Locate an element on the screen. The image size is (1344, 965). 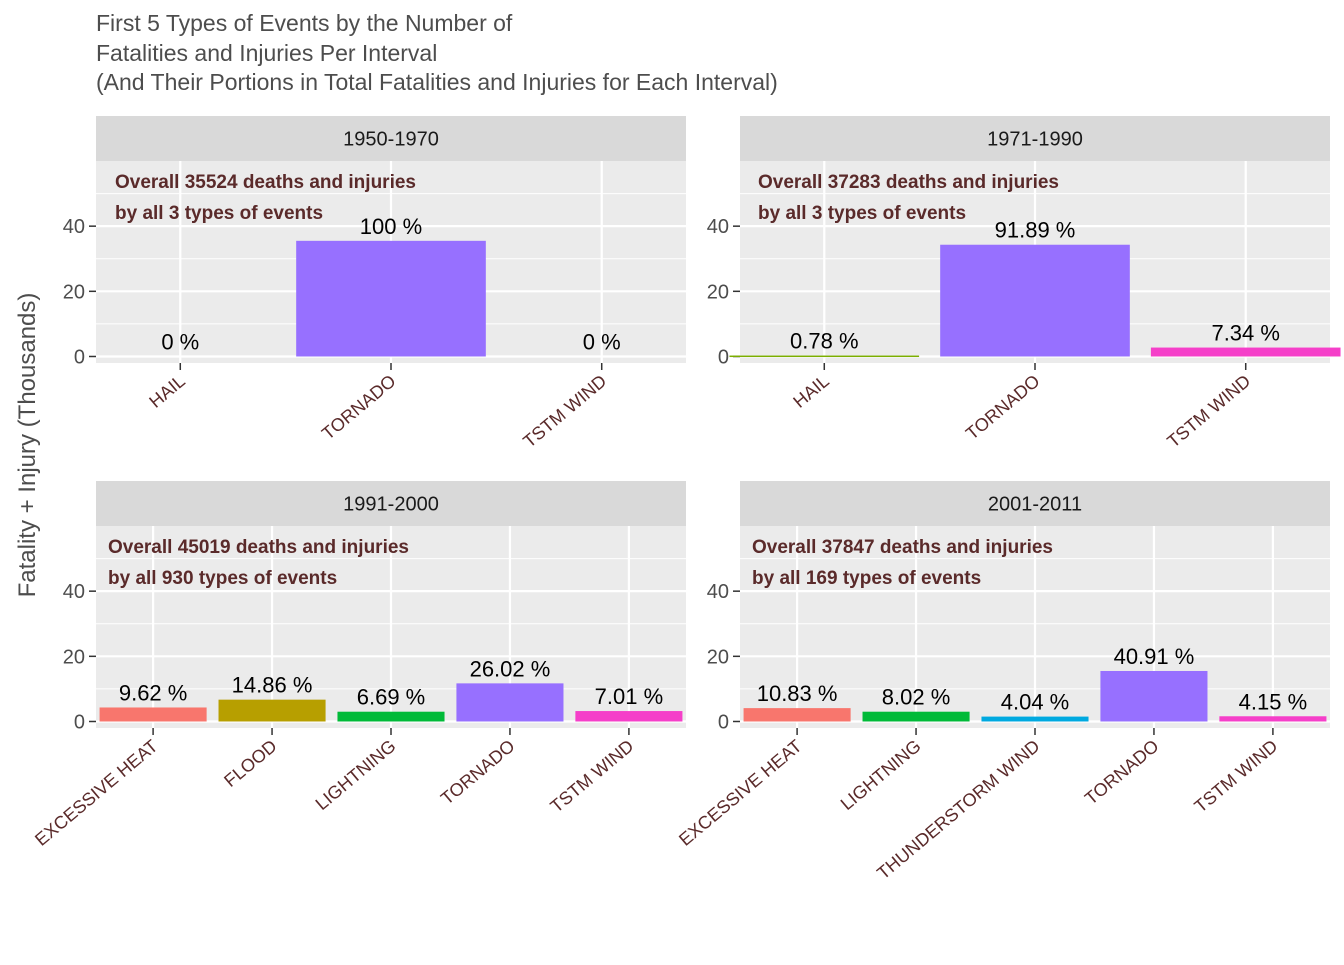
facet-strip-label: 1991-2000 is located at coordinates (391, 505).